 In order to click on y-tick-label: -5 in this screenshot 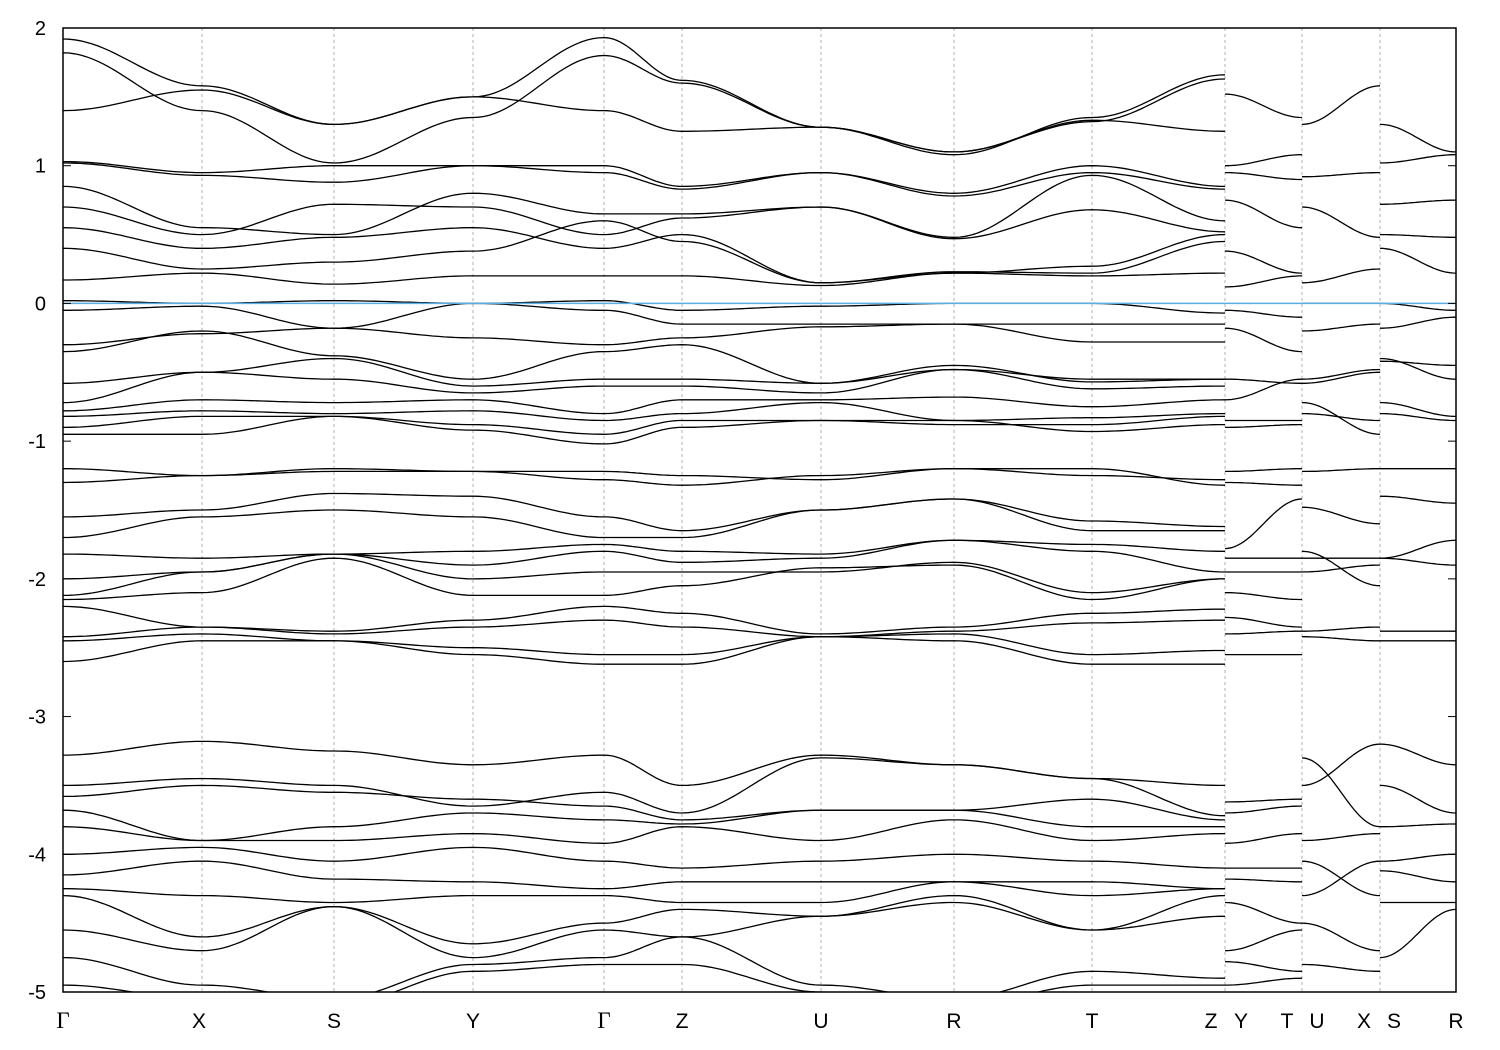, I will do `click(37, 993)`.